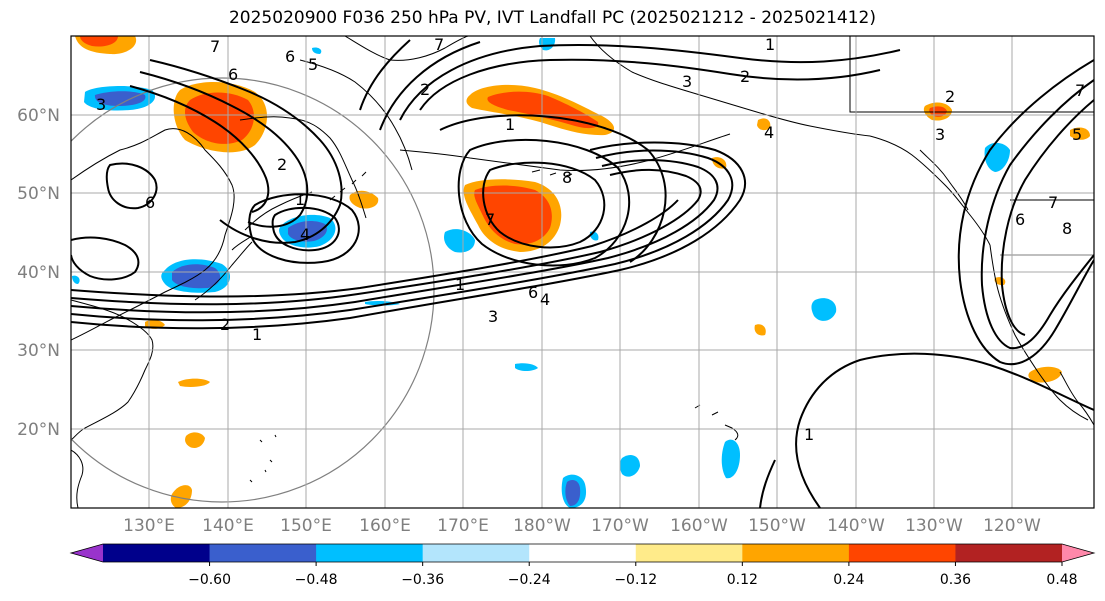  What do you see at coordinates (620, 526) in the screenshot?
I see `lon-label-170w: 170°W` at bounding box center [620, 526].